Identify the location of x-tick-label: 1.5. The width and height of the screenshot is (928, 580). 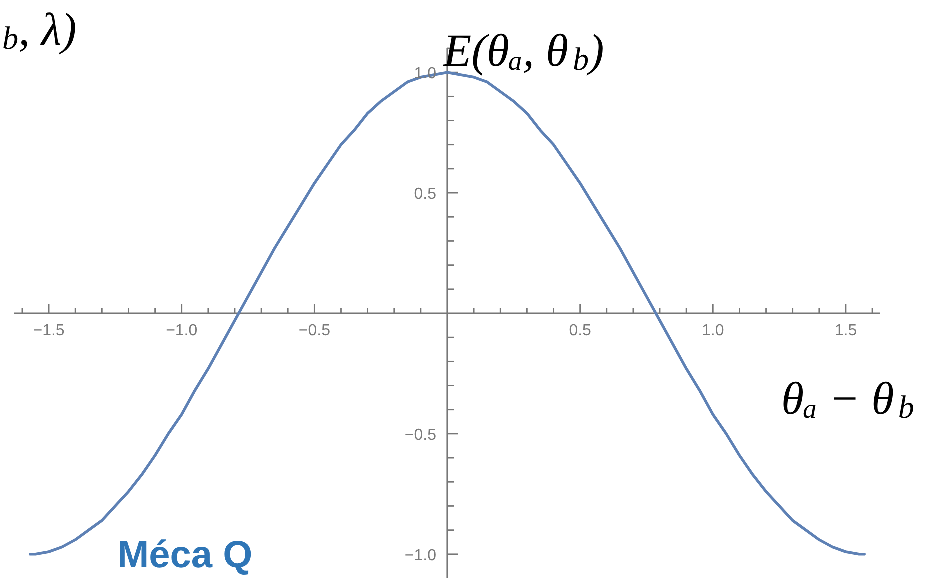
(846, 331).